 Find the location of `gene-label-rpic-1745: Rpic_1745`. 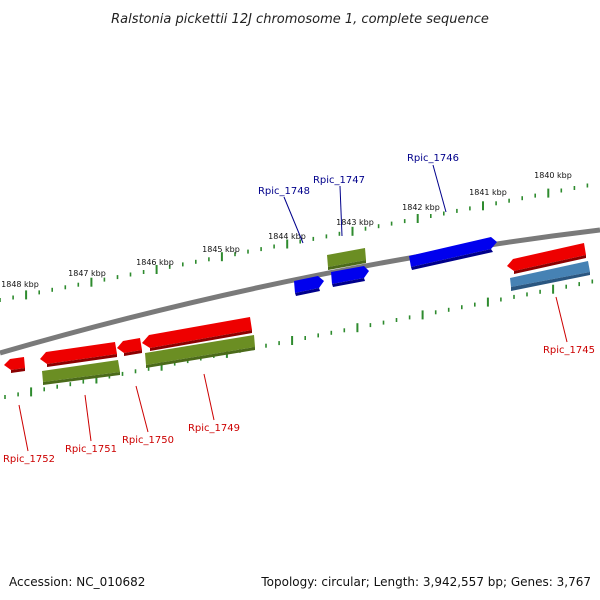

gene-label-rpic-1745: Rpic_1745 is located at coordinates (569, 350).